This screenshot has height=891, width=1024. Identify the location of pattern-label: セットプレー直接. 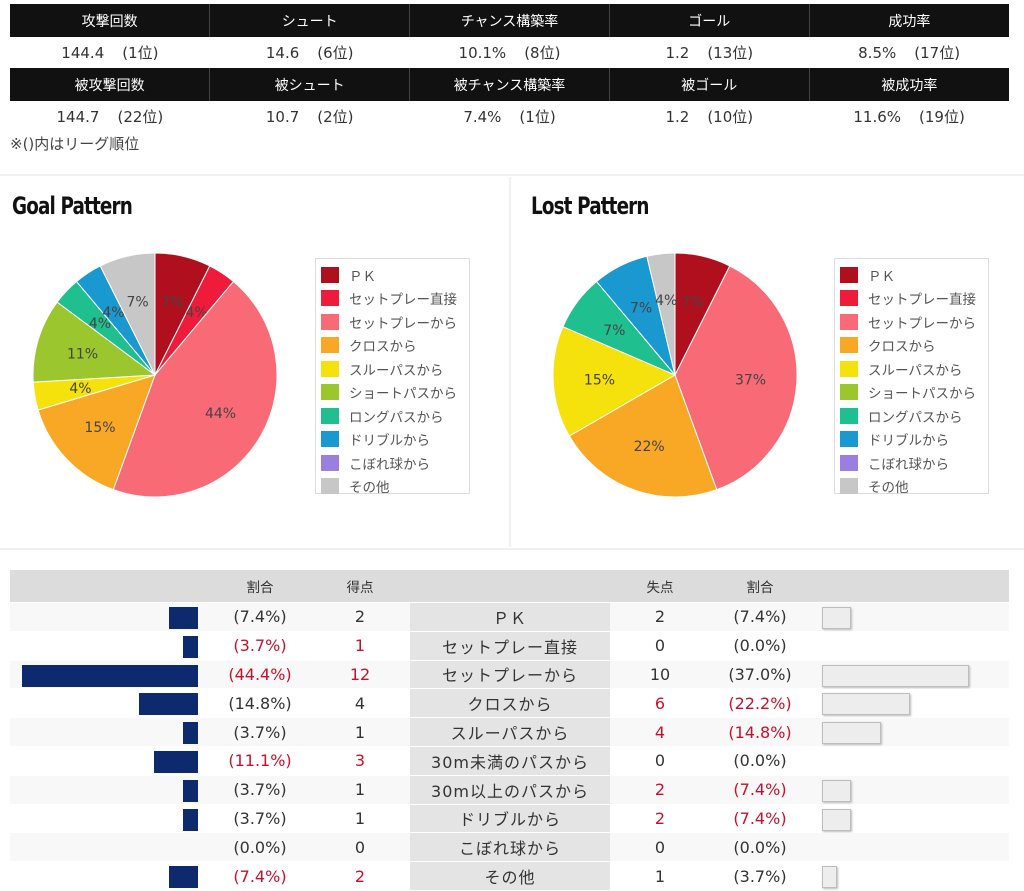
(510, 646).